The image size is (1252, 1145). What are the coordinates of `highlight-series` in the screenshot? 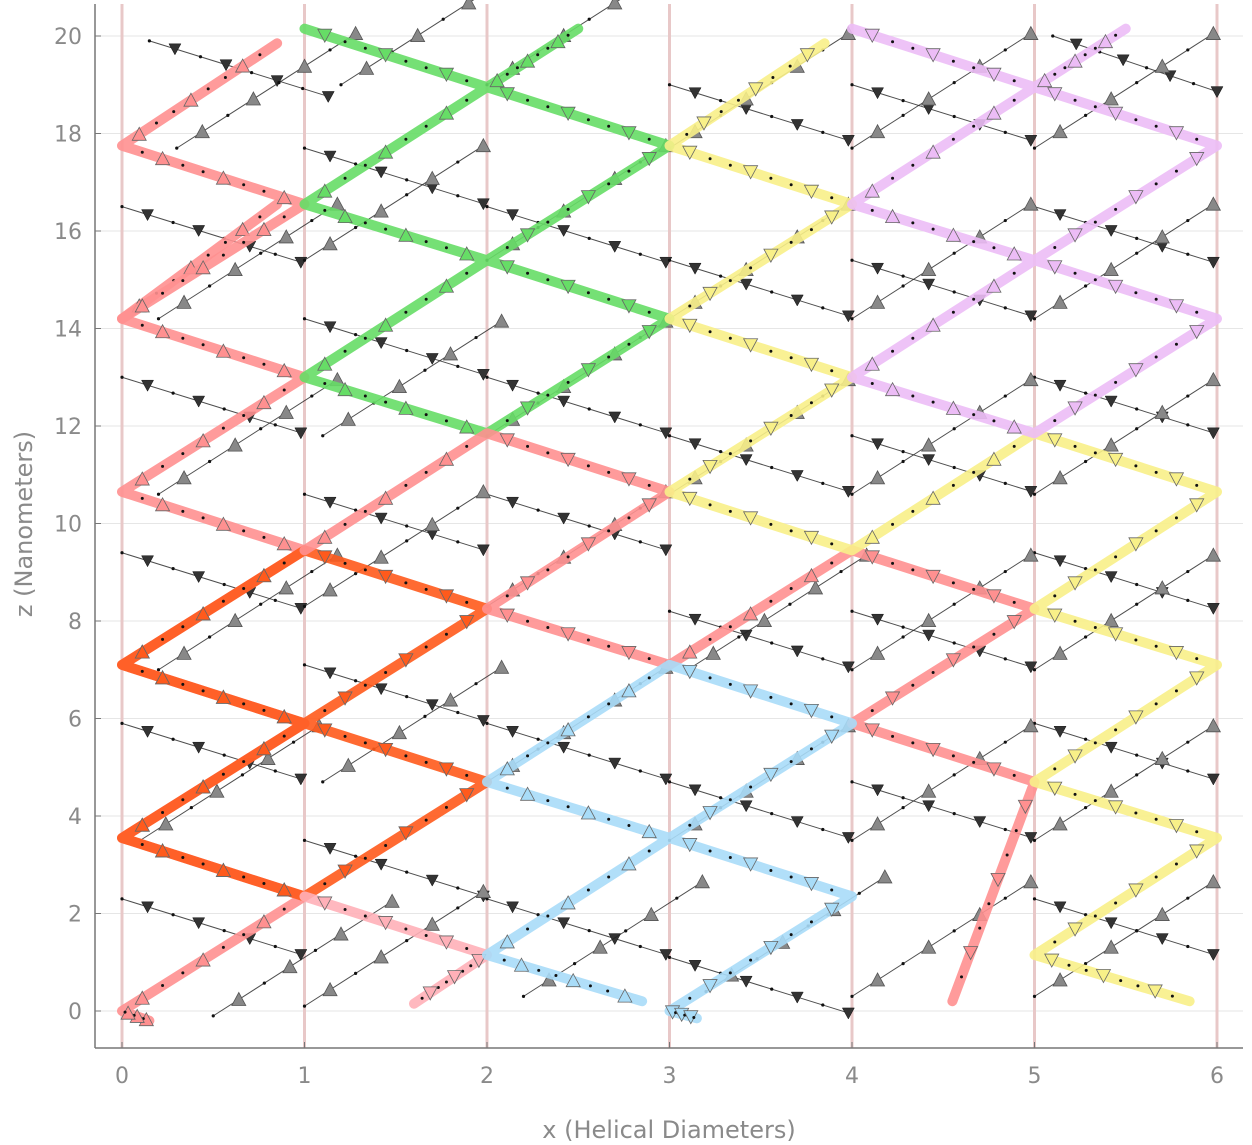 It's located at (213, 181).